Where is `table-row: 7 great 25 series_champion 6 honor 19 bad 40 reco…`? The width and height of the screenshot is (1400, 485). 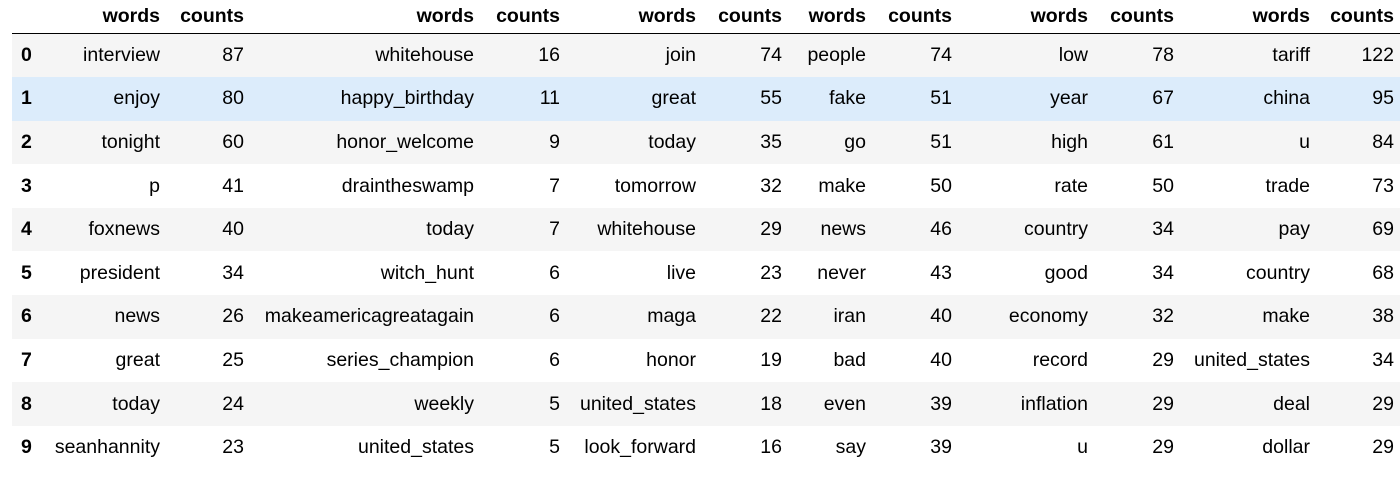 table-row: 7 great 25 series_champion 6 honor 19 bad 40 reco… is located at coordinates (706, 361).